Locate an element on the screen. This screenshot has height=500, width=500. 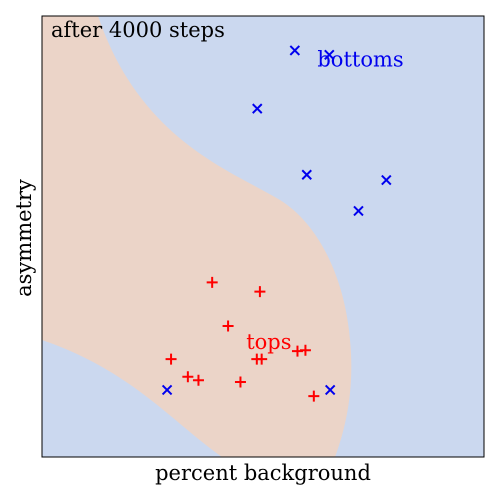
x-axis-label: percent background is located at coordinates (263, 473).